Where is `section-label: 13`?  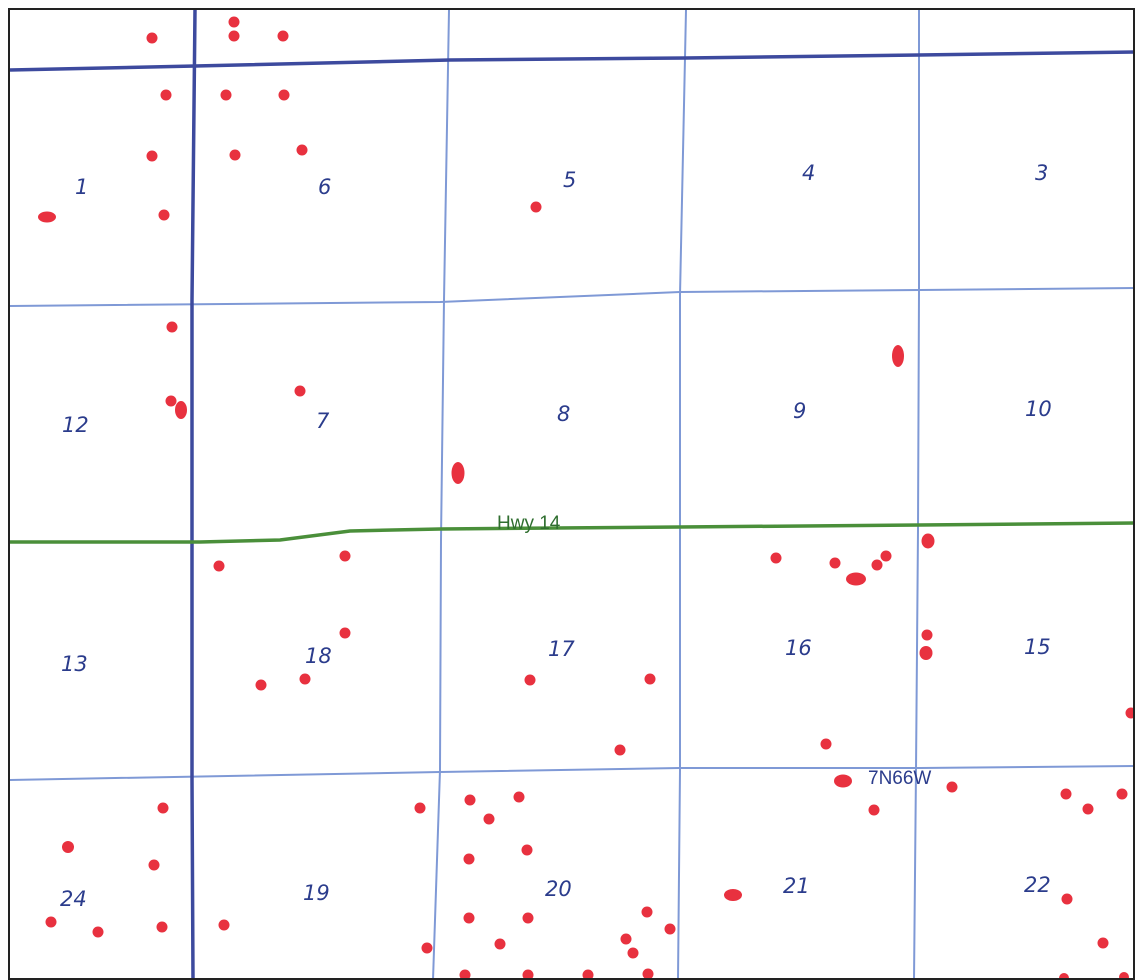 section-label: 13 is located at coordinates (74, 664).